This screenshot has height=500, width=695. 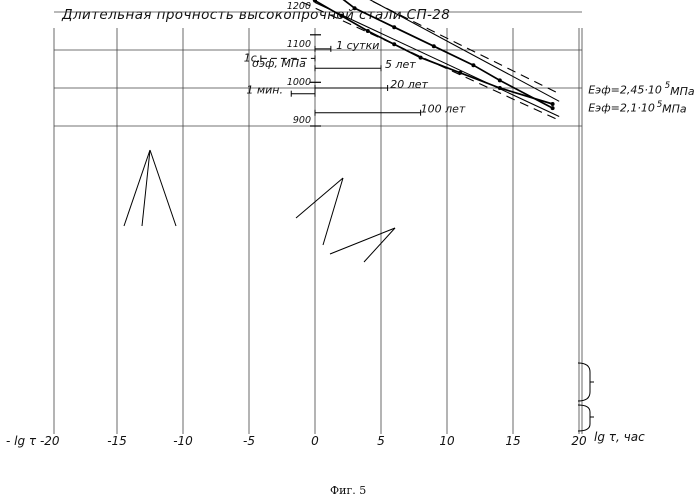 What do you see at coordinates (299, 6) in the screenshot?
I see `y-tick-label-4: 1200` at bounding box center [299, 6].